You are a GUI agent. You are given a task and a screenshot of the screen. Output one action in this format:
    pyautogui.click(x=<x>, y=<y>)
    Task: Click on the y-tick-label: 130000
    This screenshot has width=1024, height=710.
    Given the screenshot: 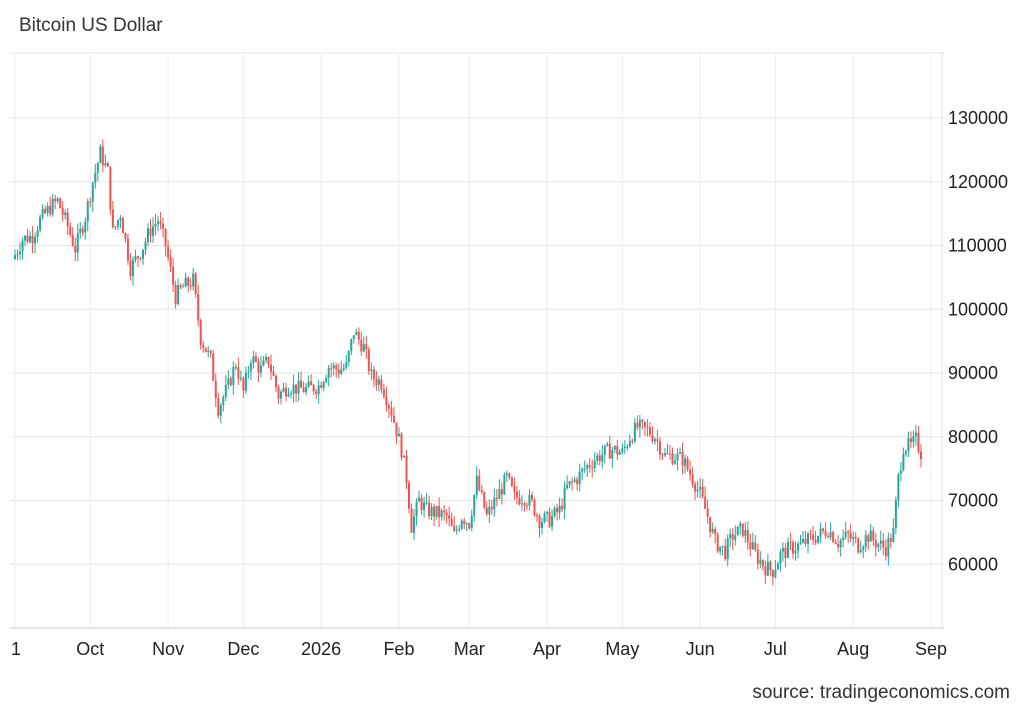 What is the action you would take?
    pyautogui.click(x=978, y=118)
    